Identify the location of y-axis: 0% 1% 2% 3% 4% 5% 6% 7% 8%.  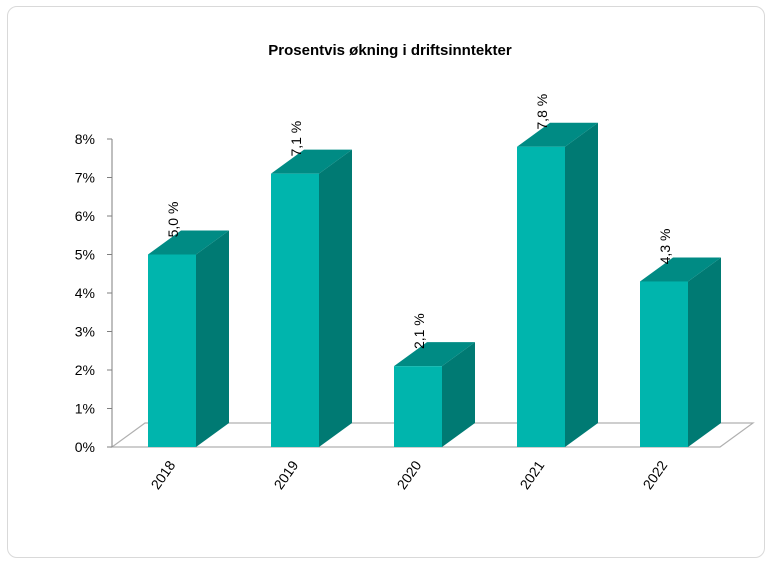
(94, 293).